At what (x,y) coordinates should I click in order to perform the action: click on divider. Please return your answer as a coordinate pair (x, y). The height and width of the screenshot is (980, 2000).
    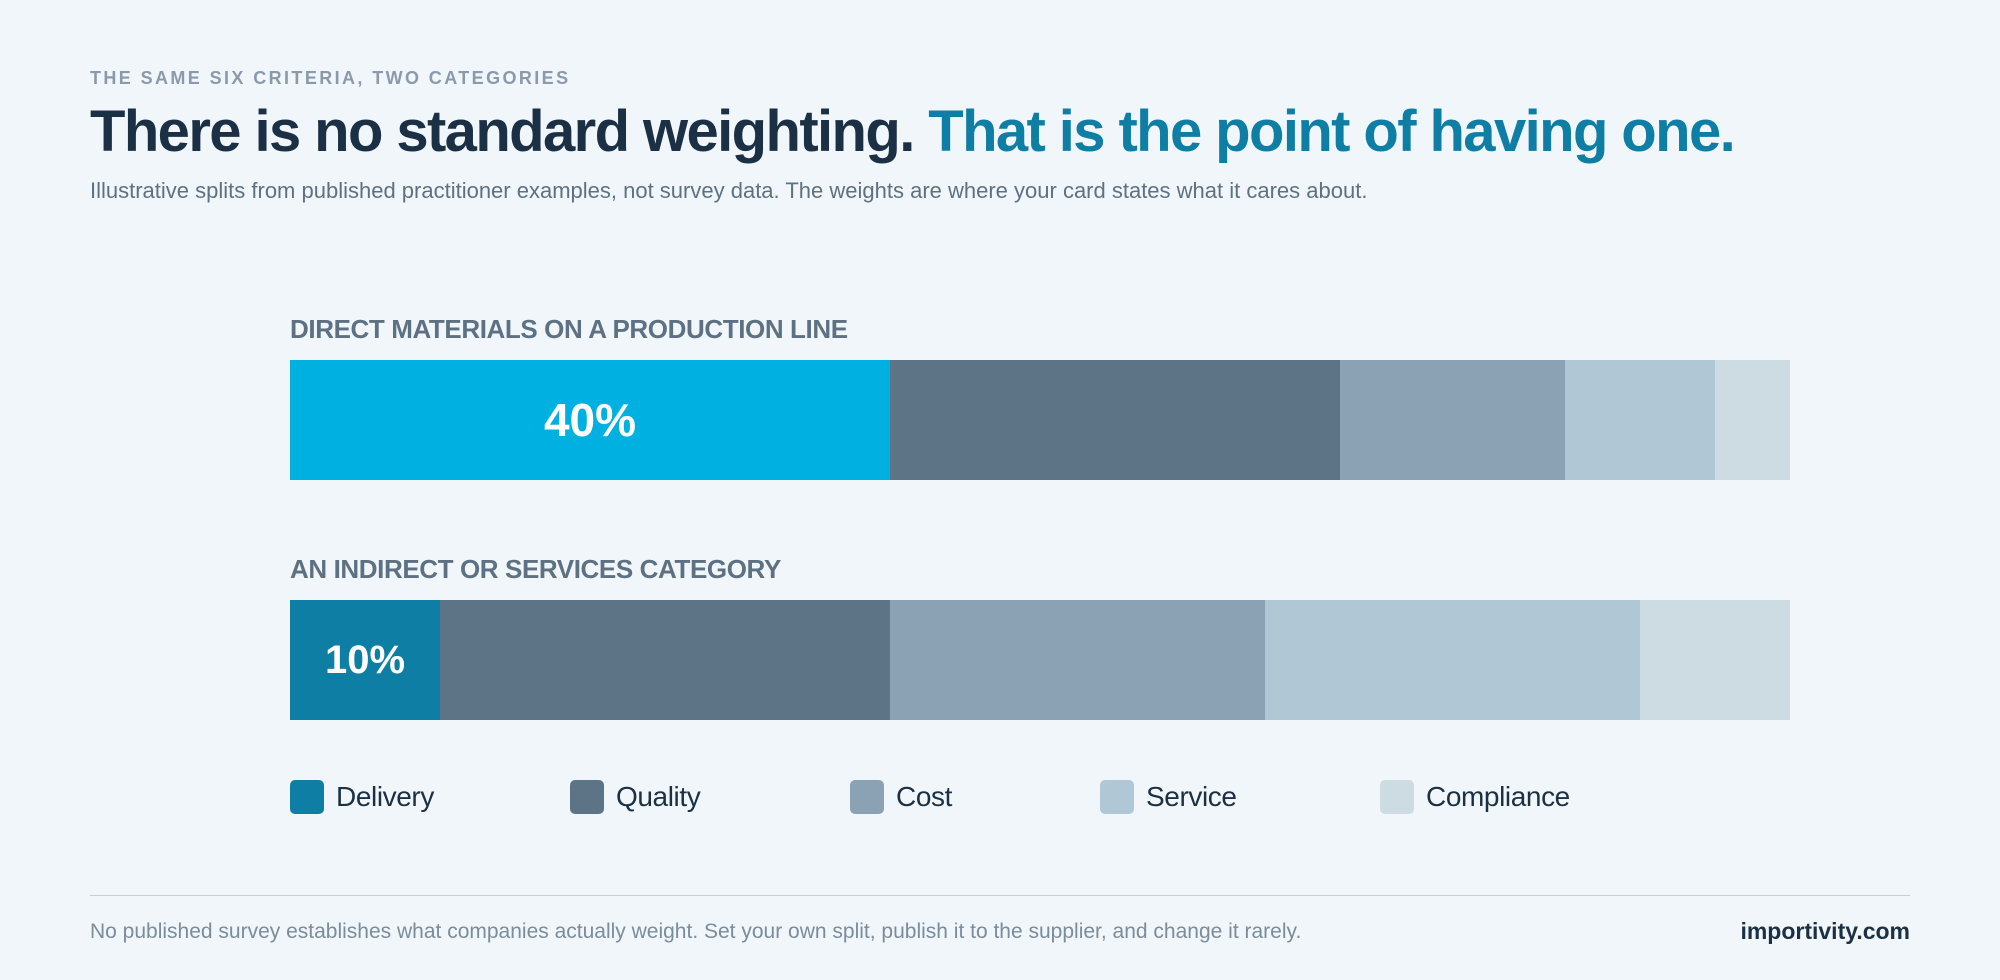
    Looking at the image, I should click on (1000, 895).